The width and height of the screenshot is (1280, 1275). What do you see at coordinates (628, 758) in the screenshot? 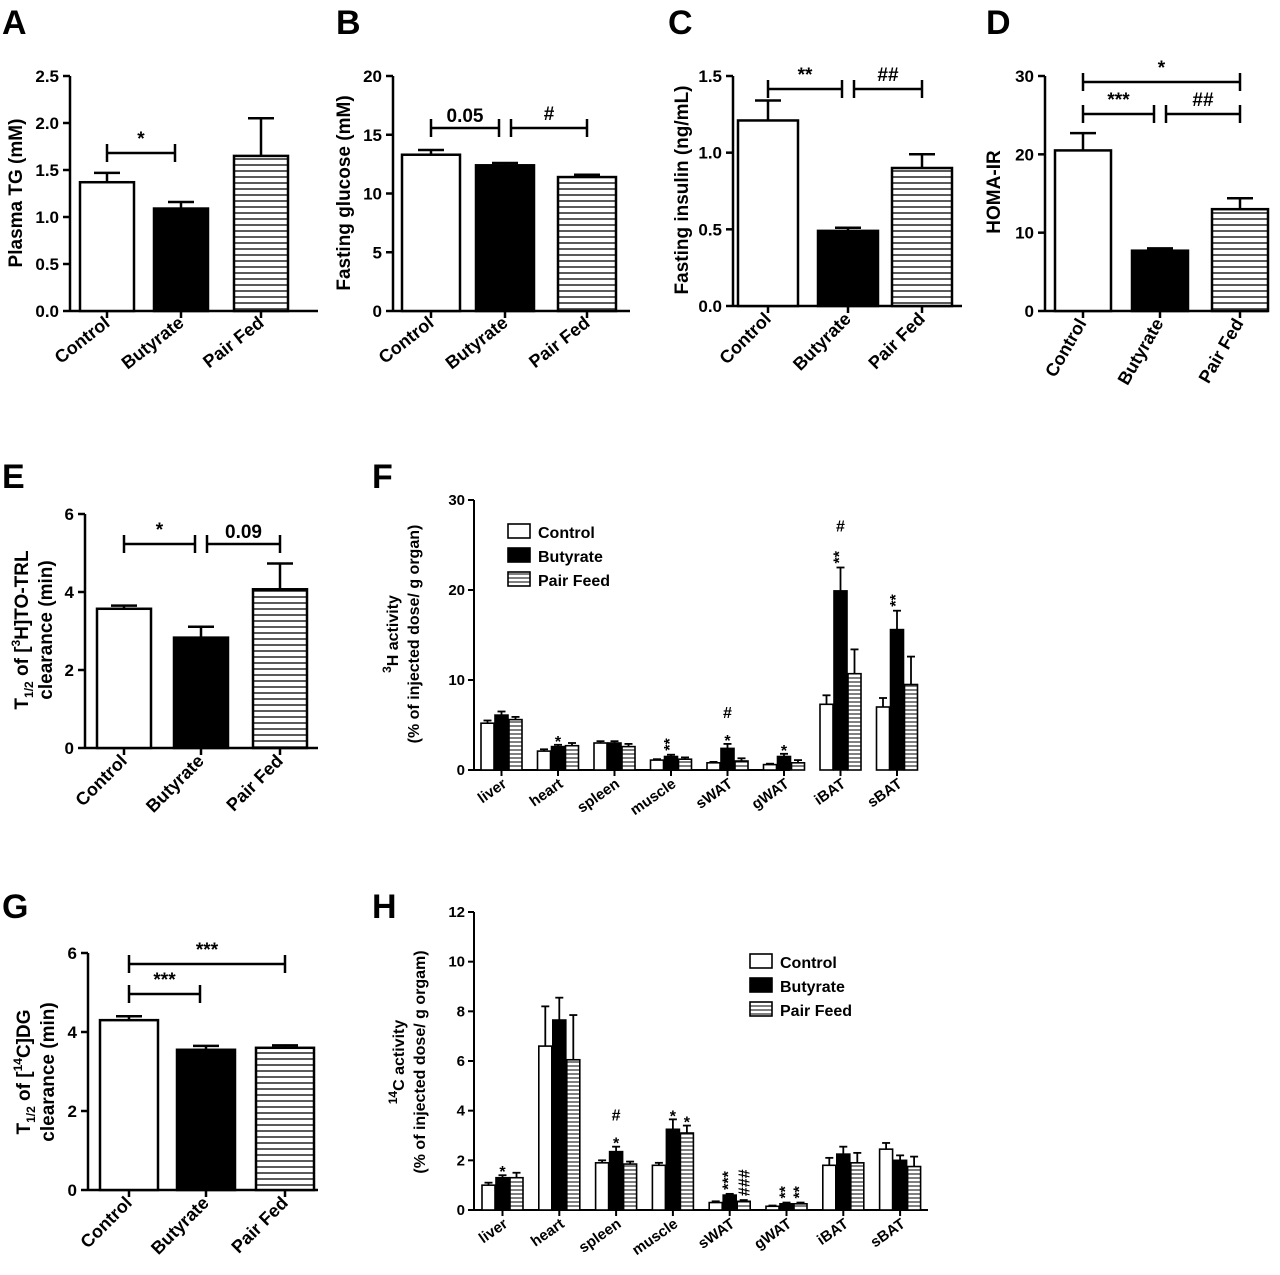
I see `panel-f-bar-pair-feed-spleen` at bounding box center [628, 758].